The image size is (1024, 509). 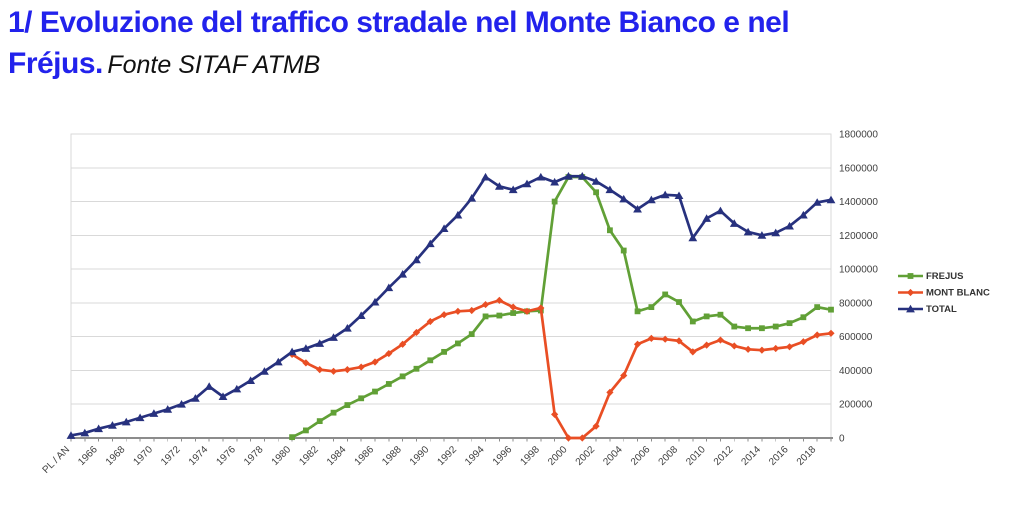 What do you see at coordinates (392, 456) in the screenshot?
I see `x-axis-tick-label: 1988` at bounding box center [392, 456].